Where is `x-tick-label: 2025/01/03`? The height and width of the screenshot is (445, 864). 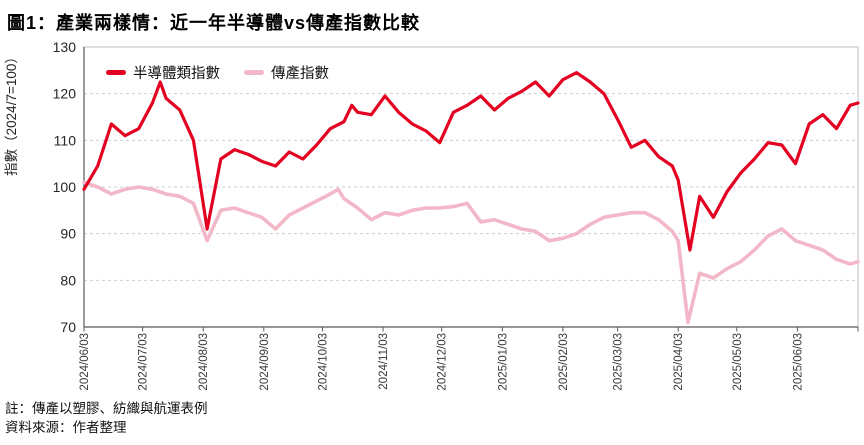
x-tick-label: 2025/01/03 is located at coordinates (503, 362).